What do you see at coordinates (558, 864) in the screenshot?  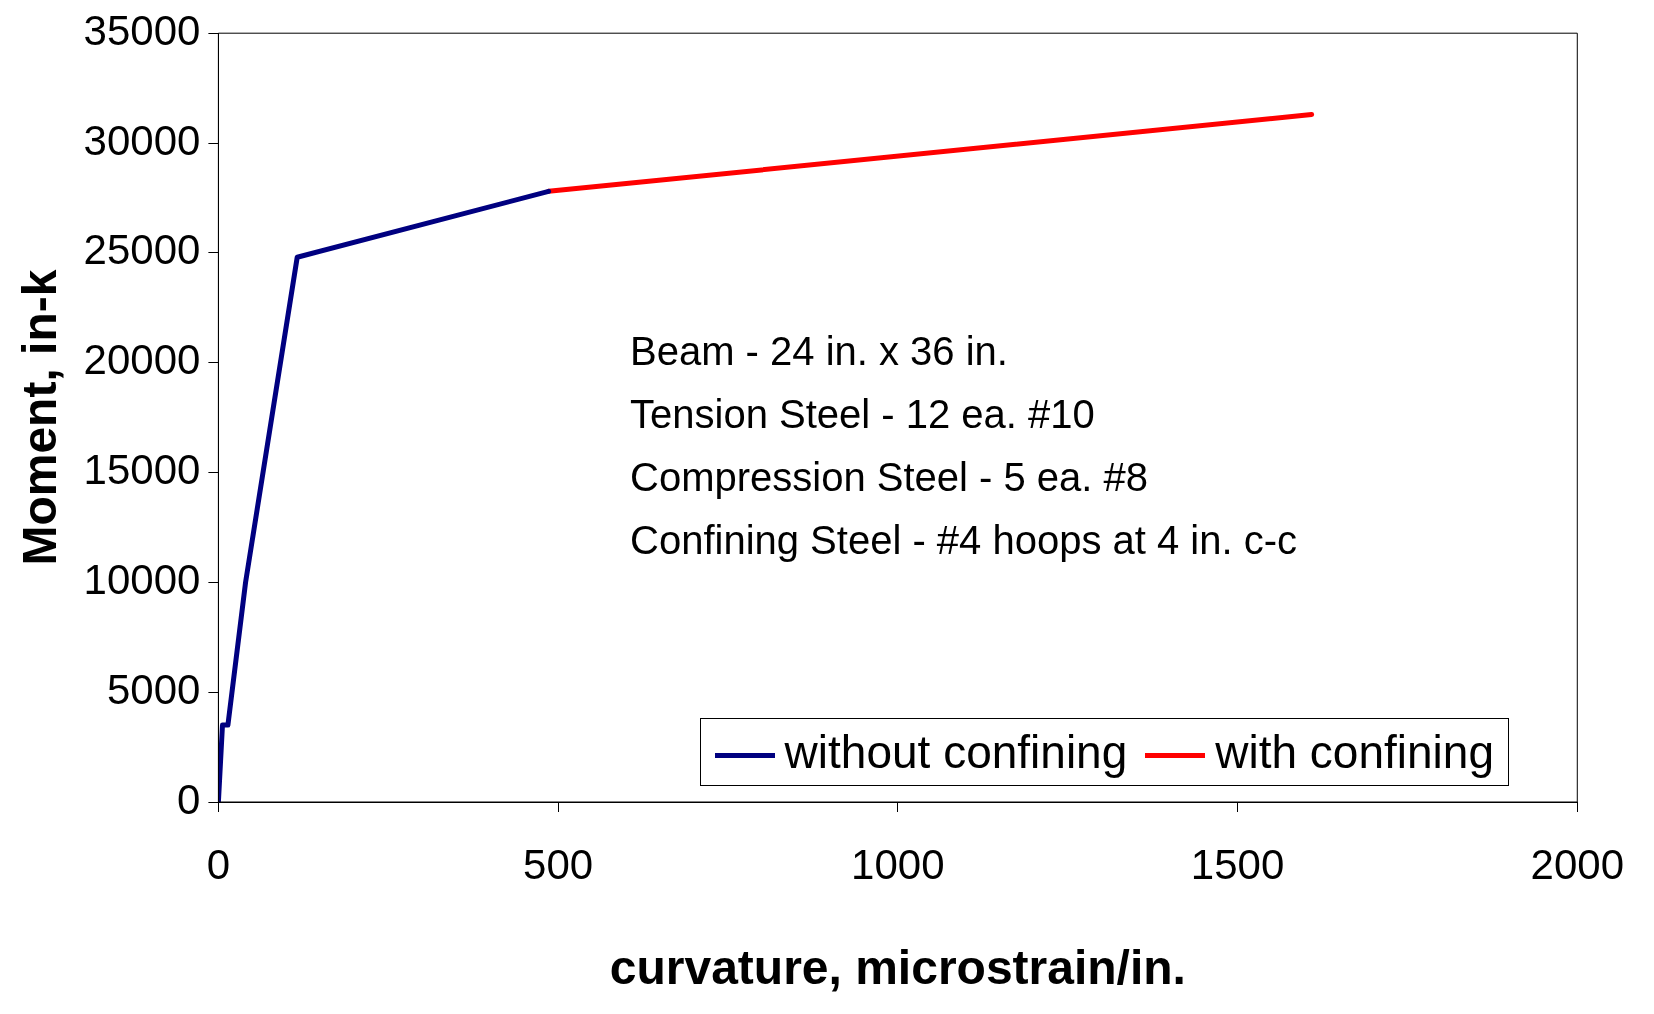 I see `x-tick-label: 500` at bounding box center [558, 864].